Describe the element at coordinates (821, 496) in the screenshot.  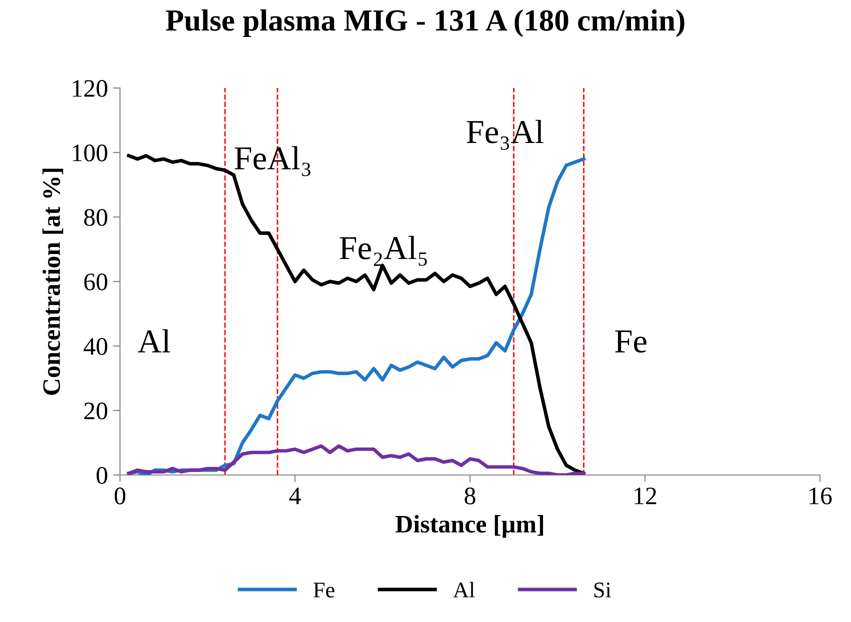
I see `x-tick-label: 16` at that location.